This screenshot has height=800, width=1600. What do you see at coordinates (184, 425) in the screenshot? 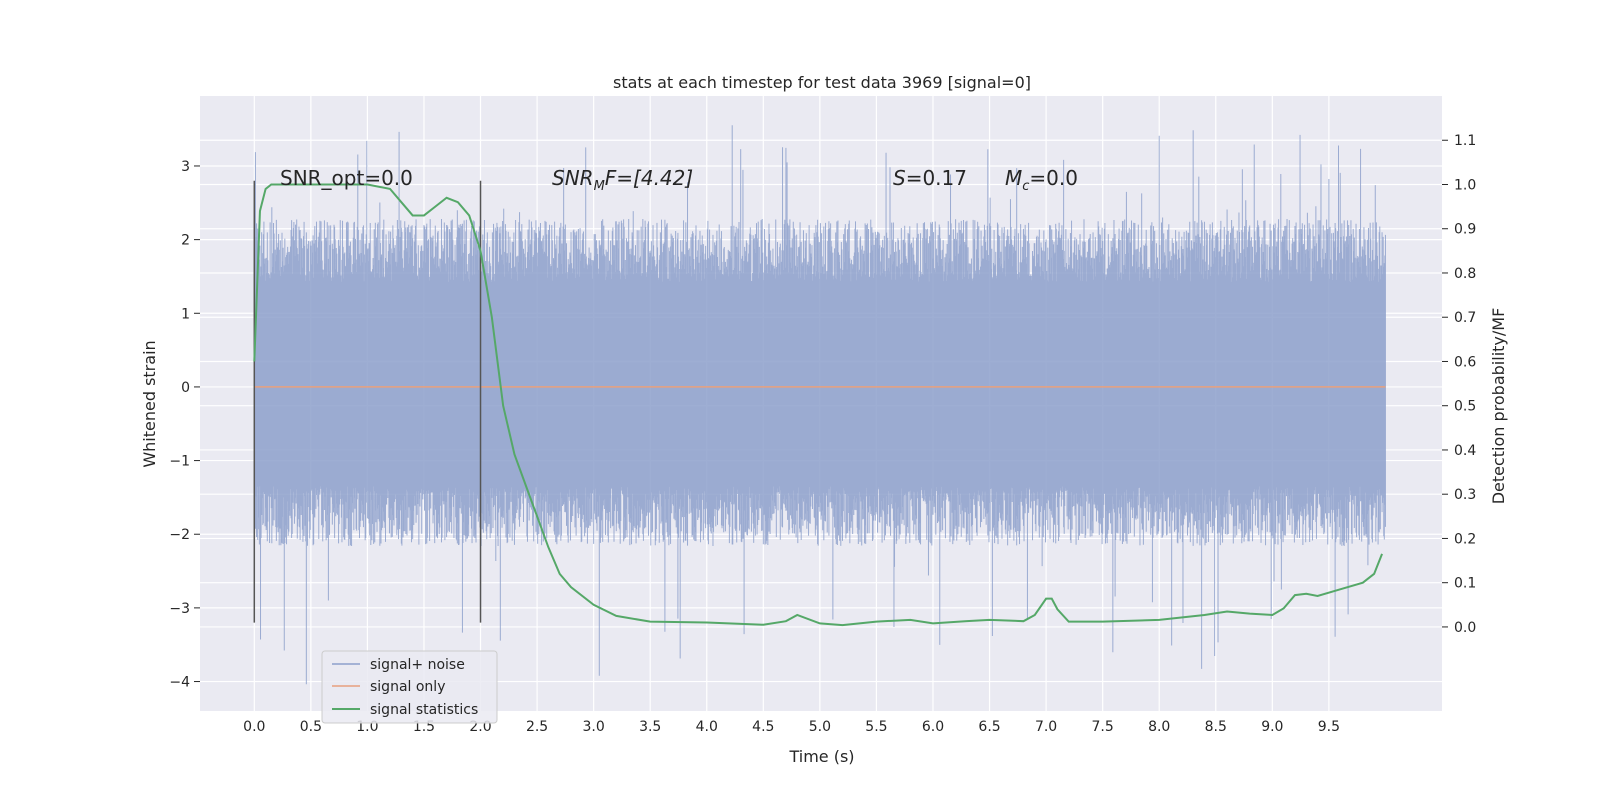
I see `y-tick-labels: −4 −3 −2 −1 0 1 2 3` at bounding box center [184, 425].